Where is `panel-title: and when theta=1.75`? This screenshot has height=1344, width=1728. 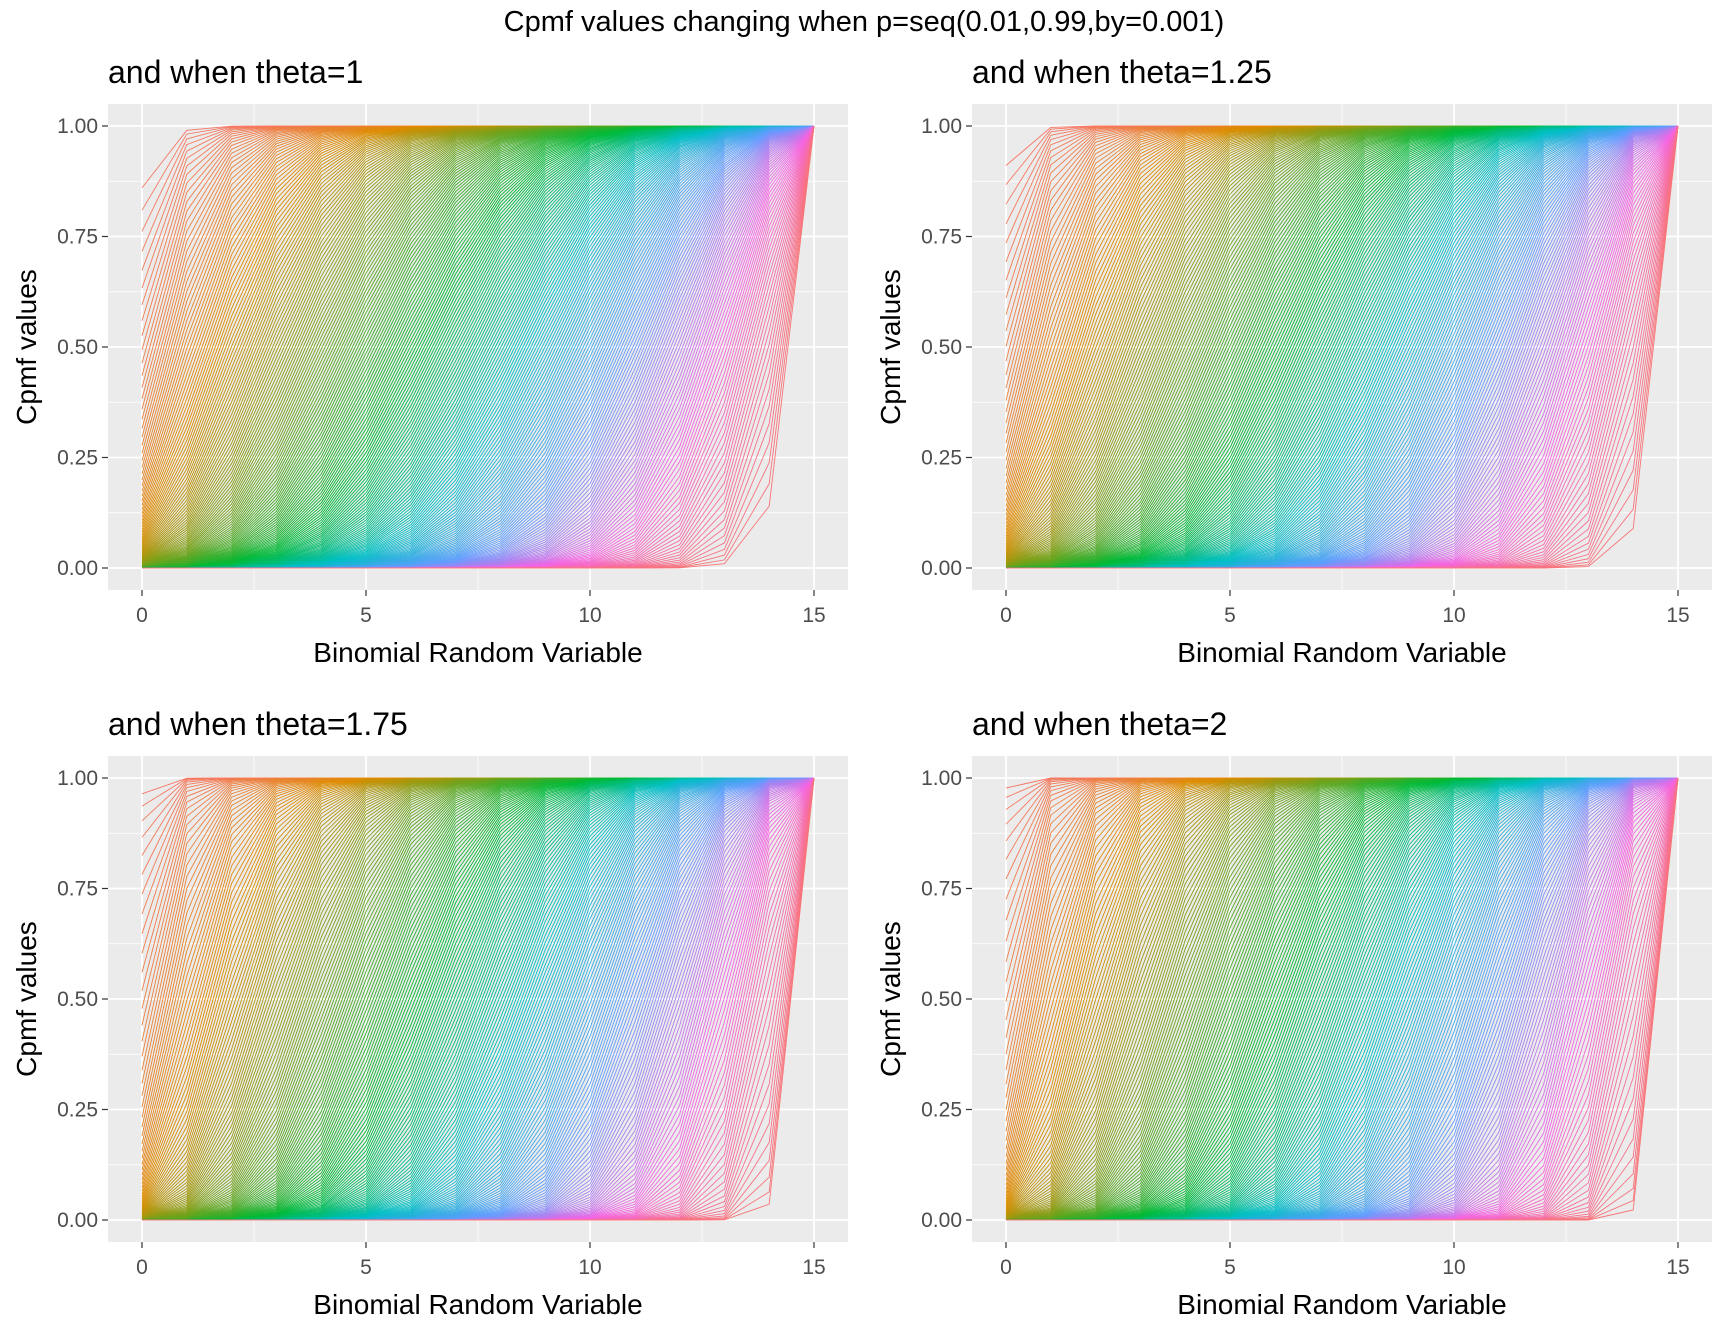 panel-title: and when theta=1.75 is located at coordinates (258, 724).